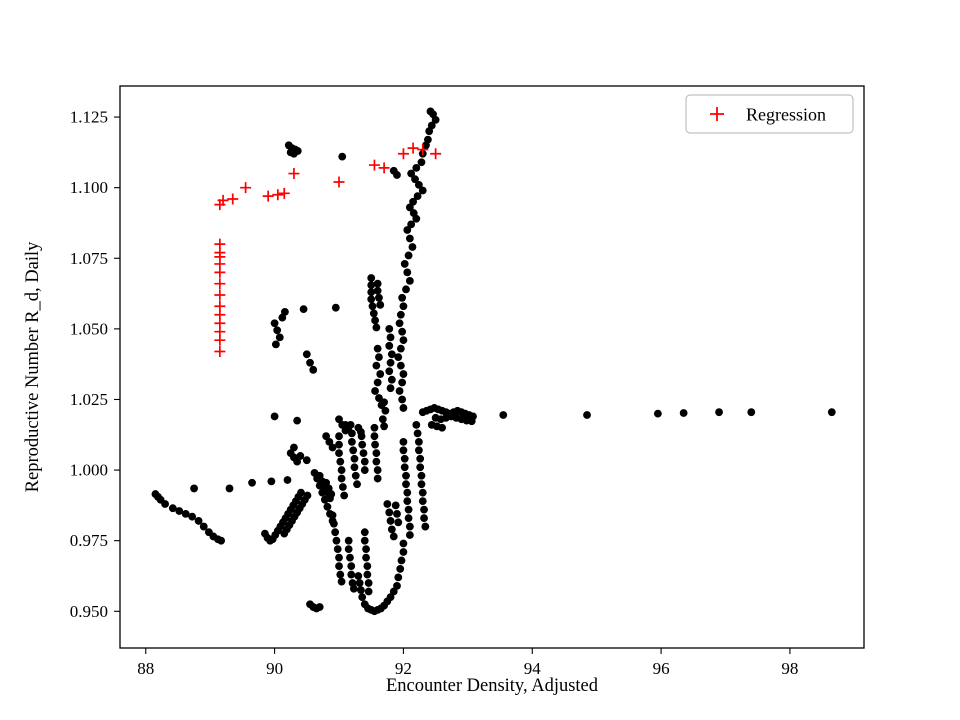 This screenshot has height=720, width=960. I want to click on x-axis-label: Encounter Density, Adjusted, so click(492, 686).